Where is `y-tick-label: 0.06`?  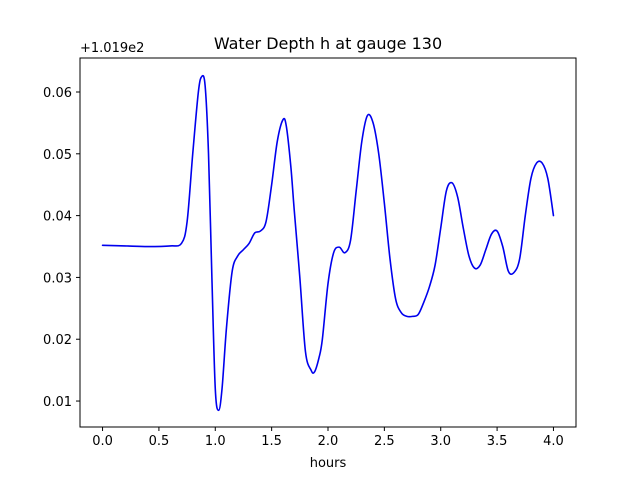
y-tick-label: 0.06 is located at coordinates (57, 93).